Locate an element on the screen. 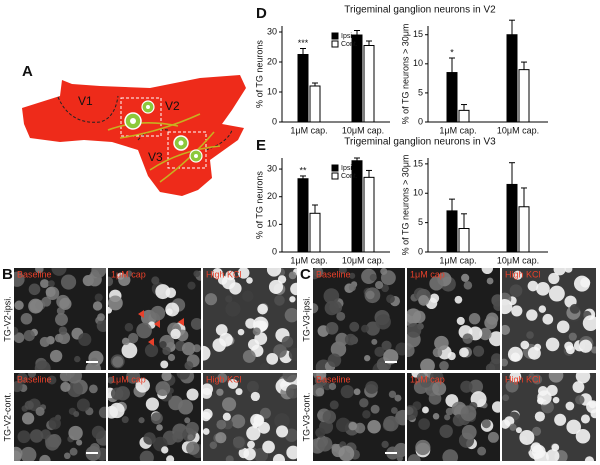  region-label: V2 is located at coordinates (172, 106).